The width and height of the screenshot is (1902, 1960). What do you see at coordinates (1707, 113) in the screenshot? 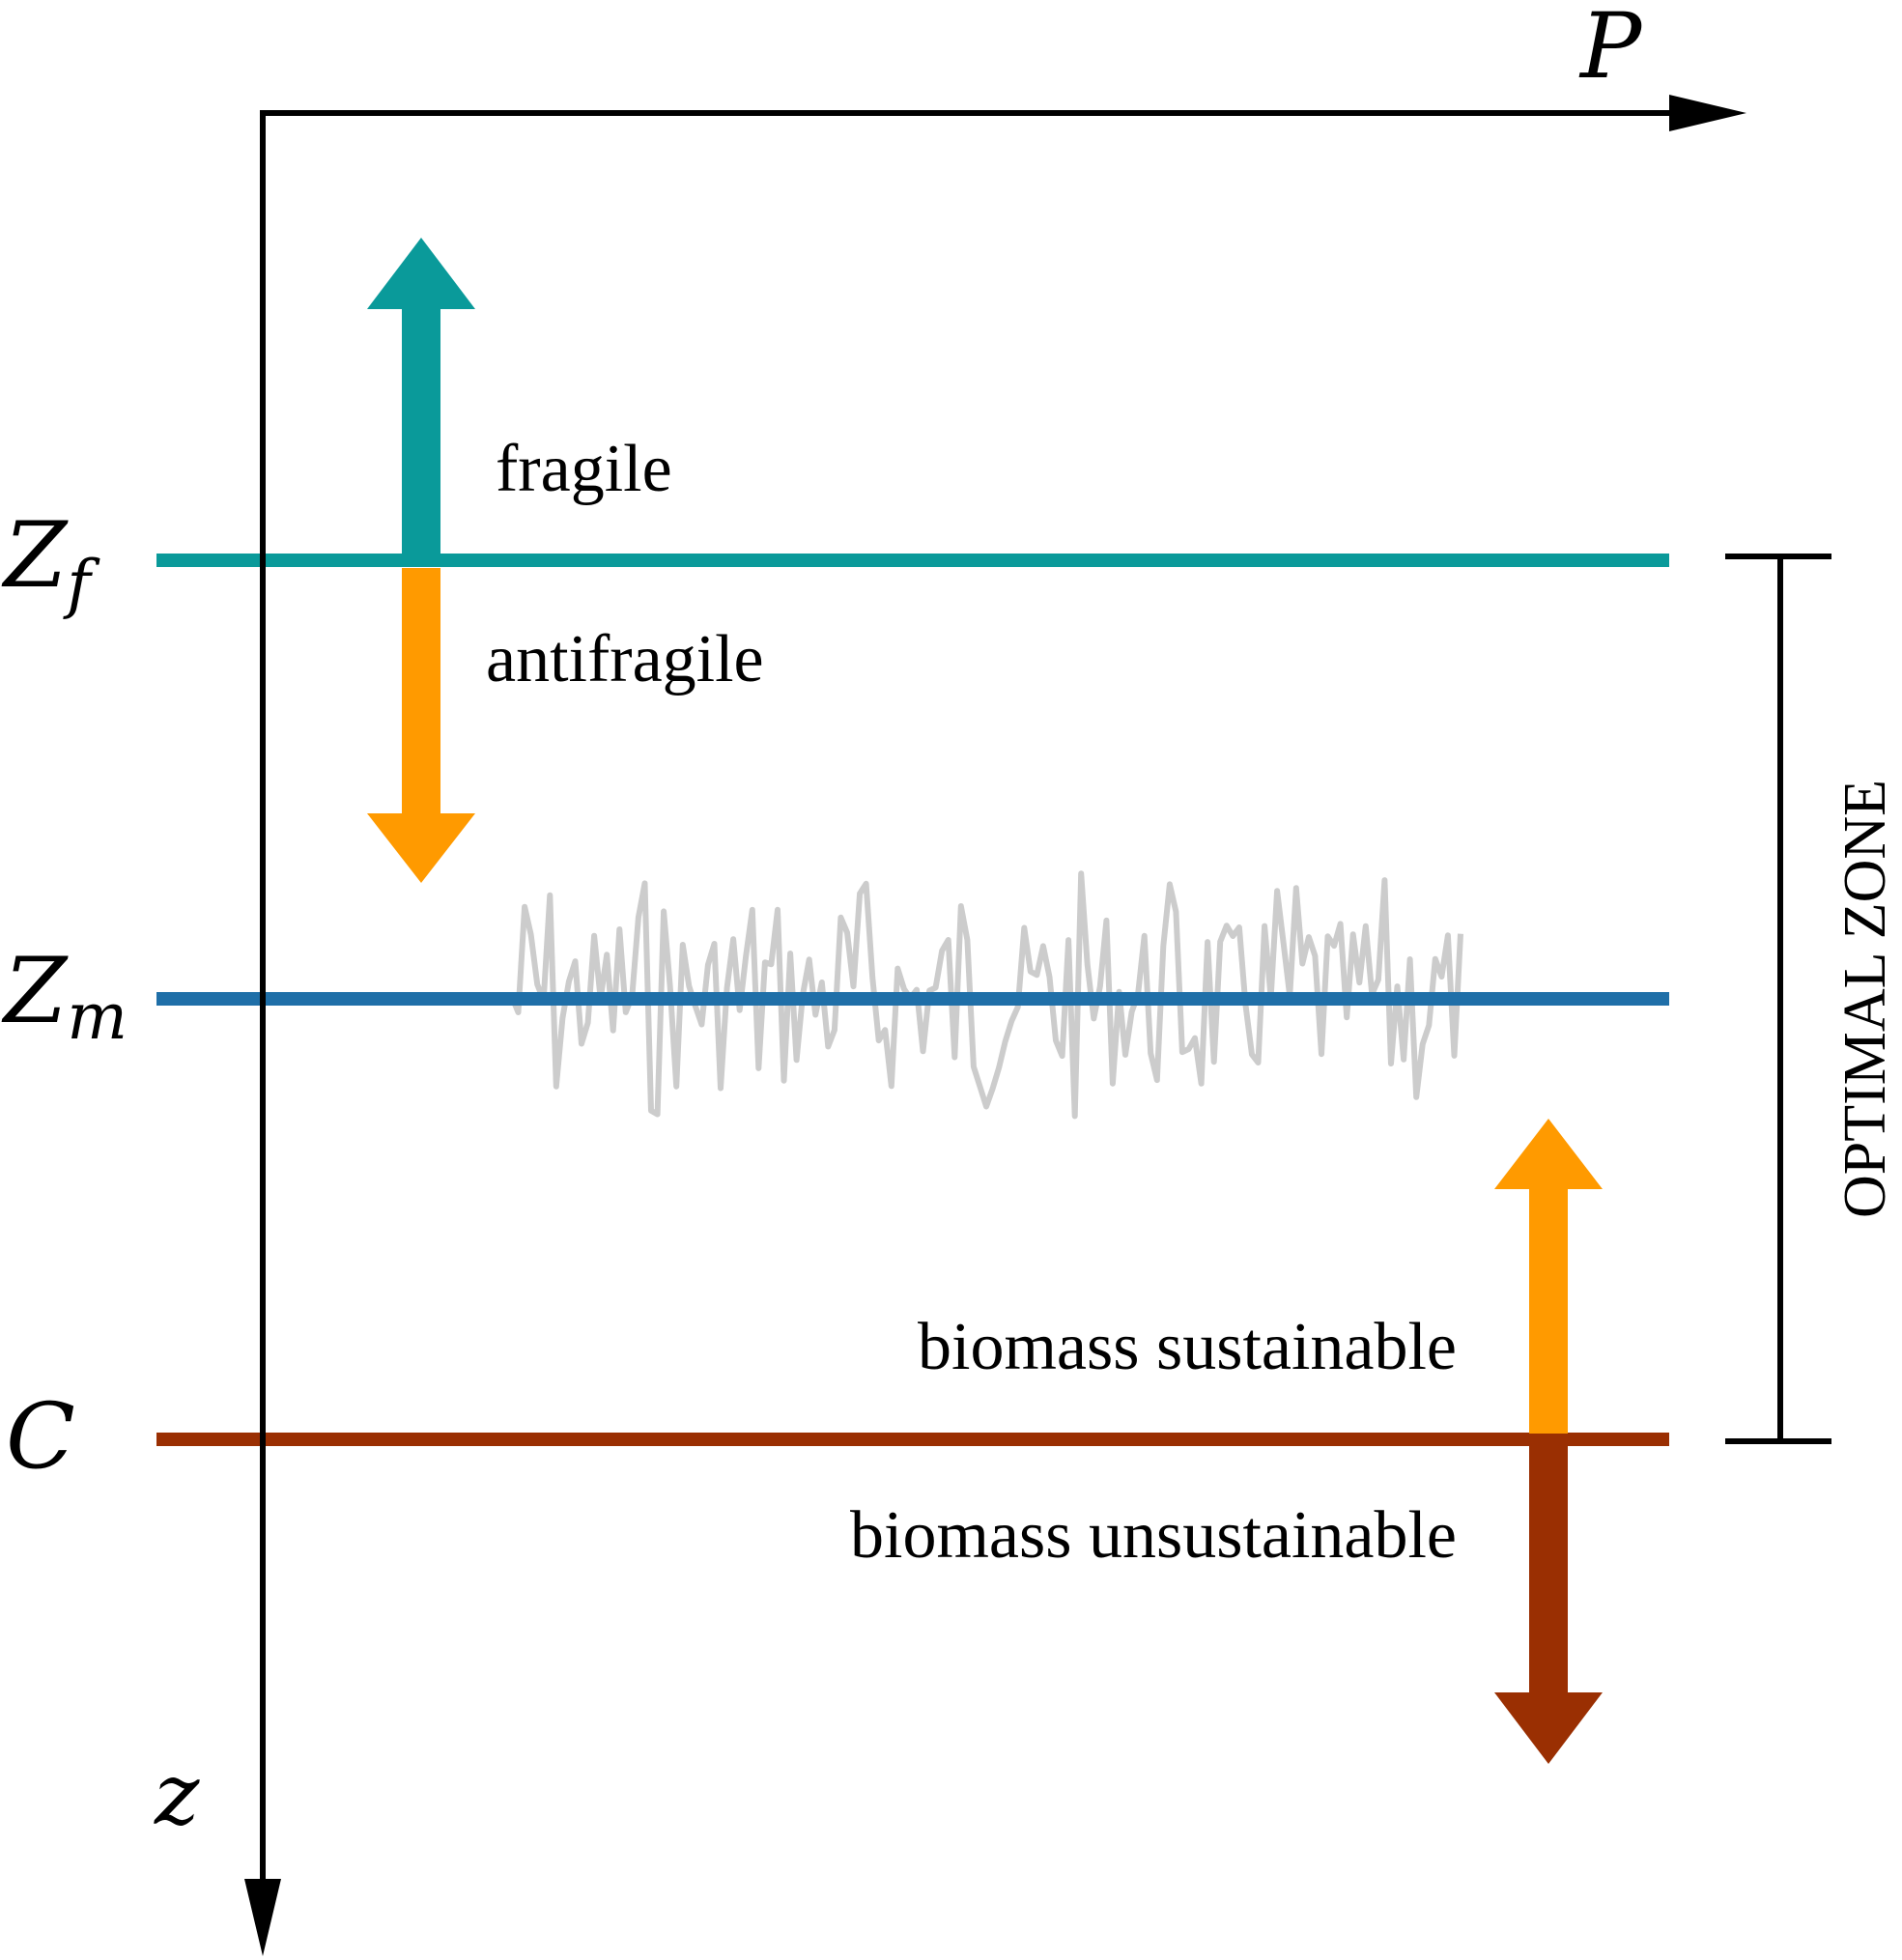
I see `p-axis-arrowhead` at bounding box center [1707, 113].